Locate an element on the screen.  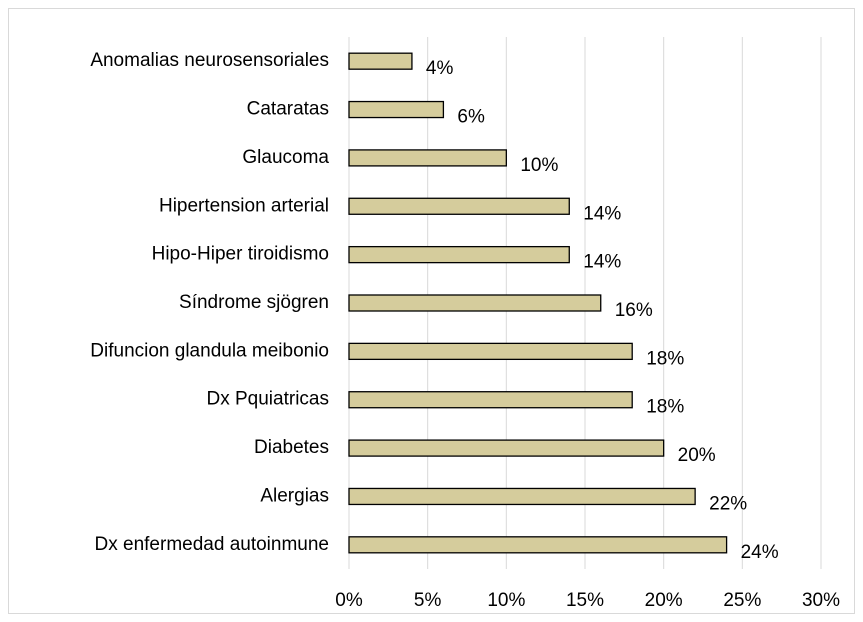
y-tick-label: Diabetes is located at coordinates (291, 447).